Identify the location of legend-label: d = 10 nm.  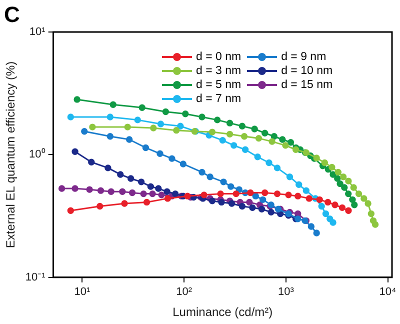
(307, 71).